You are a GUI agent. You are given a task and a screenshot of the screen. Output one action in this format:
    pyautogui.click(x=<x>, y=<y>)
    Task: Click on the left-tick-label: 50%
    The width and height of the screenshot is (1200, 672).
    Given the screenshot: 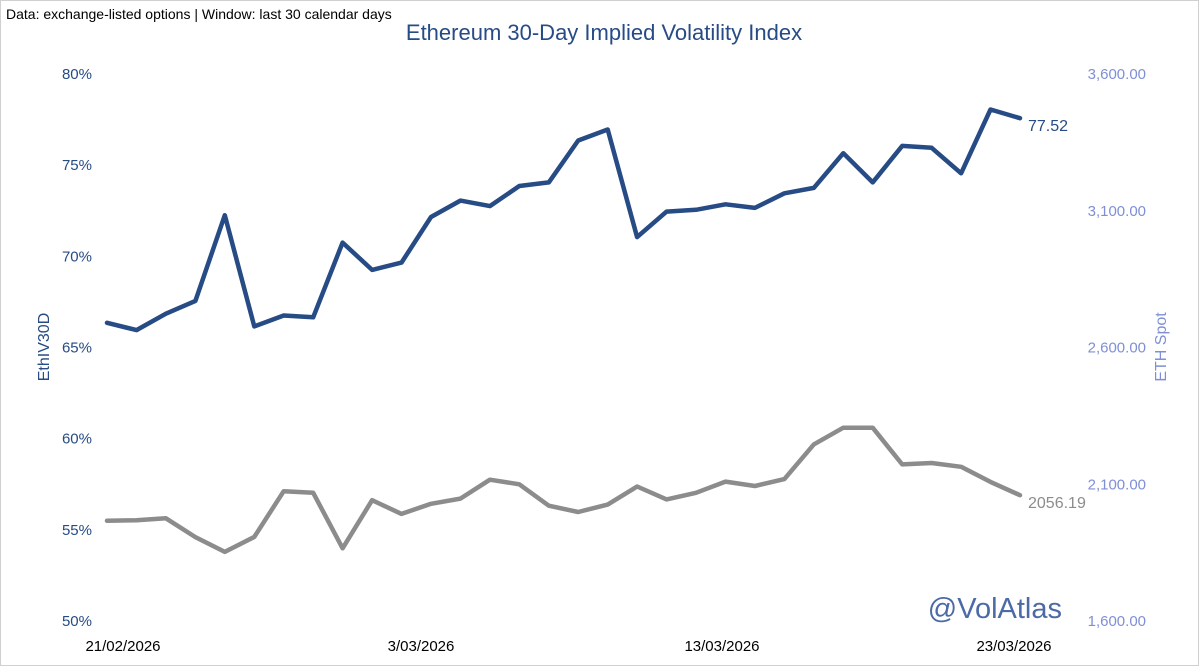 What is the action you would take?
    pyautogui.click(x=77, y=621)
    